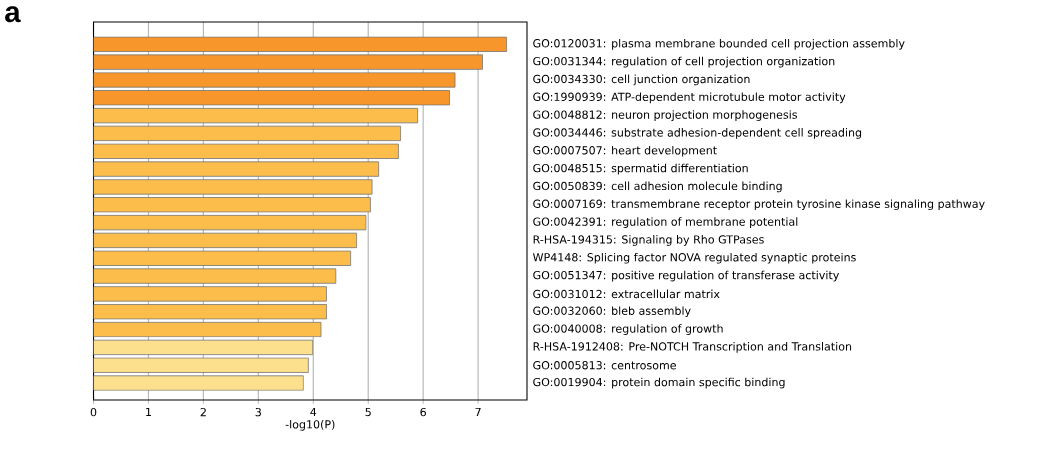  What do you see at coordinates (665, 222) in the screenshot?
I see `y-tick-label: GO:0042391: regulation of membrane potential` at bounding box center [665, 222].